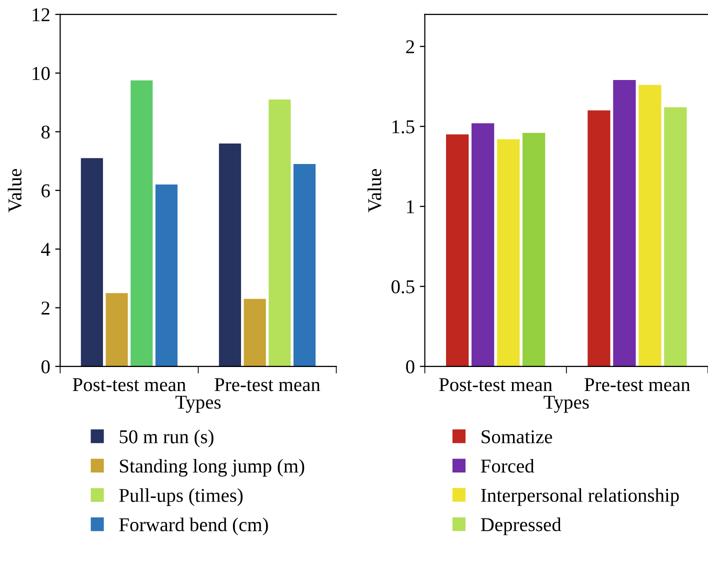 This screenshot has height=577, width=708. Describe the element at coordinates (45, 132) in the screenshot. I see `y-tick-label: 8` at that location.